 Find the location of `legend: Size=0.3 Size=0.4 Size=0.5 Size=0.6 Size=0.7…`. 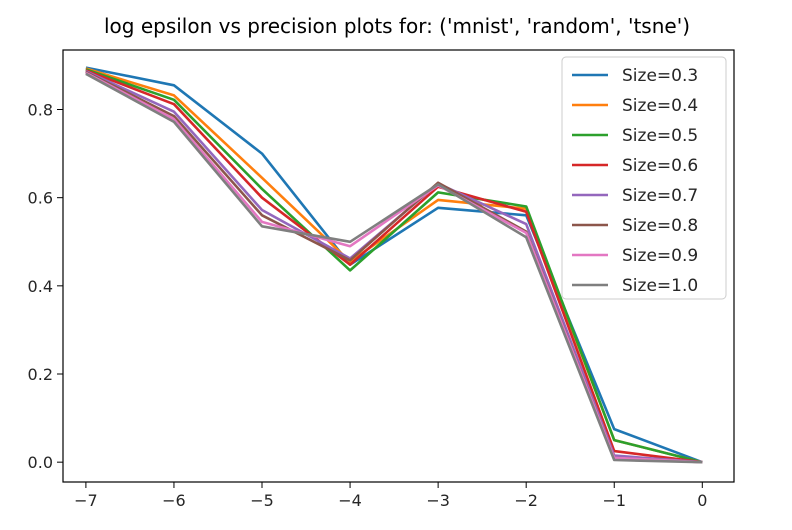

legend: Size=0.3 Size=0.4 Size=0.5 Size=0.6 Size=0.7… is located at coordinates (644, 178).